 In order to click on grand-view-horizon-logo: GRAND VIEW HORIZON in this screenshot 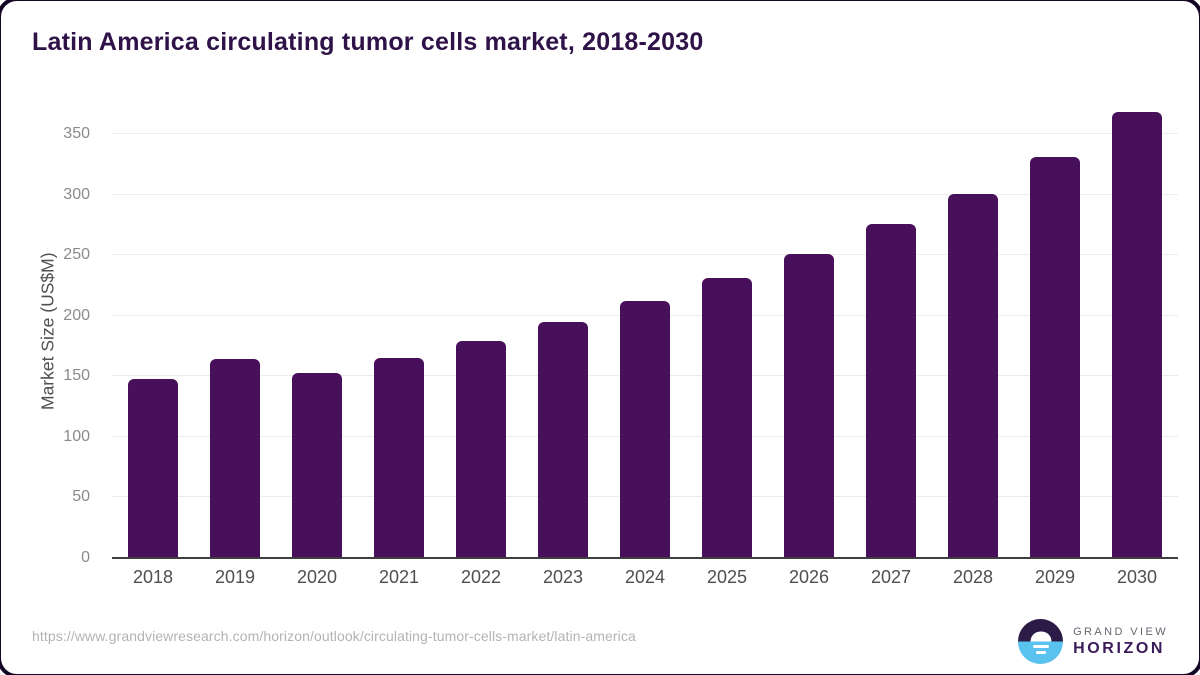, I will do `click(1093, 641)`.